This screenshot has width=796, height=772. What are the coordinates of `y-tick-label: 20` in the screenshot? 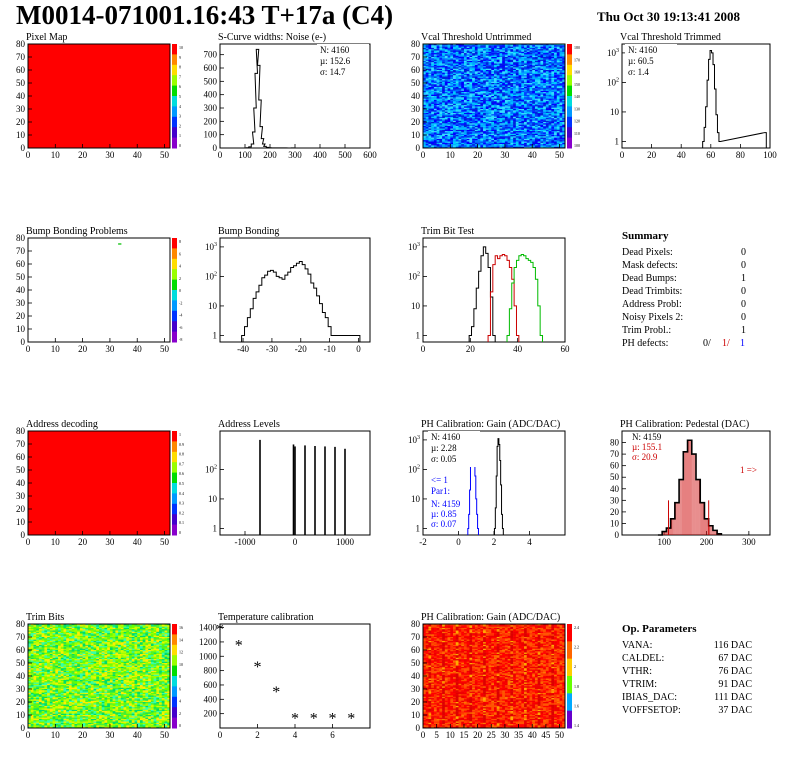 It's located at (21, 316).